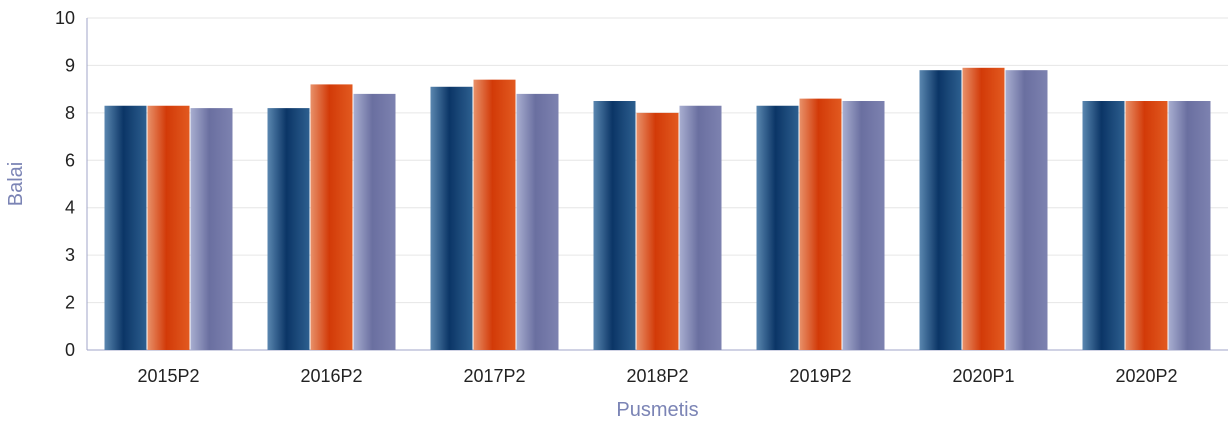  What do you see at coordinates (16, 184) in the screenshot?
I see `y-axis-title: Balai` at bounding box center [16, 184].